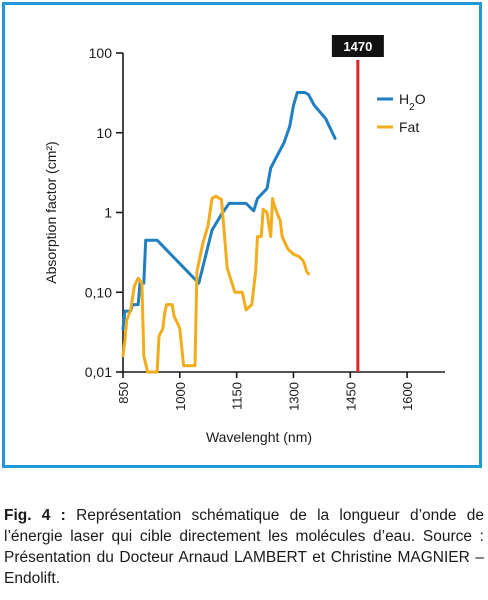 Image resolution: width=488 pixels, height=600 pixels. What do you see at coordinates (293, 396) in the screenshot?
I see `x-tick-label: 1300` at bounding box center [293, 396].